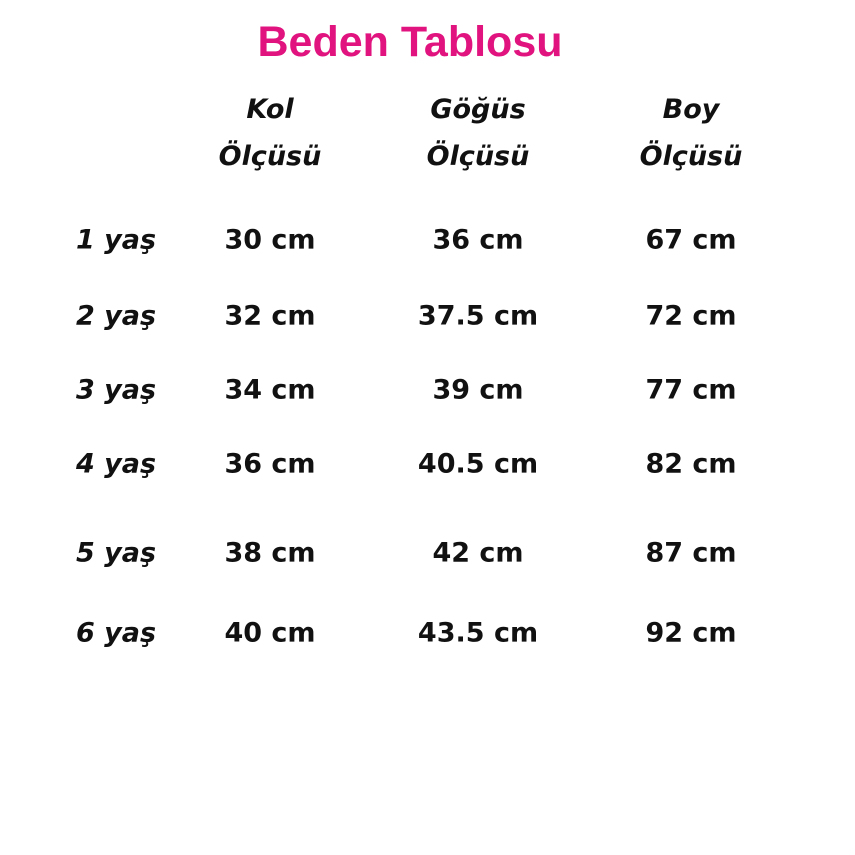 The width and height of the screenshot is (855, 855). What do you see at coordinates (478, 316) in the screenshot?
I see `table-cell: 37.5 cm` at bounding box center [478, 316].